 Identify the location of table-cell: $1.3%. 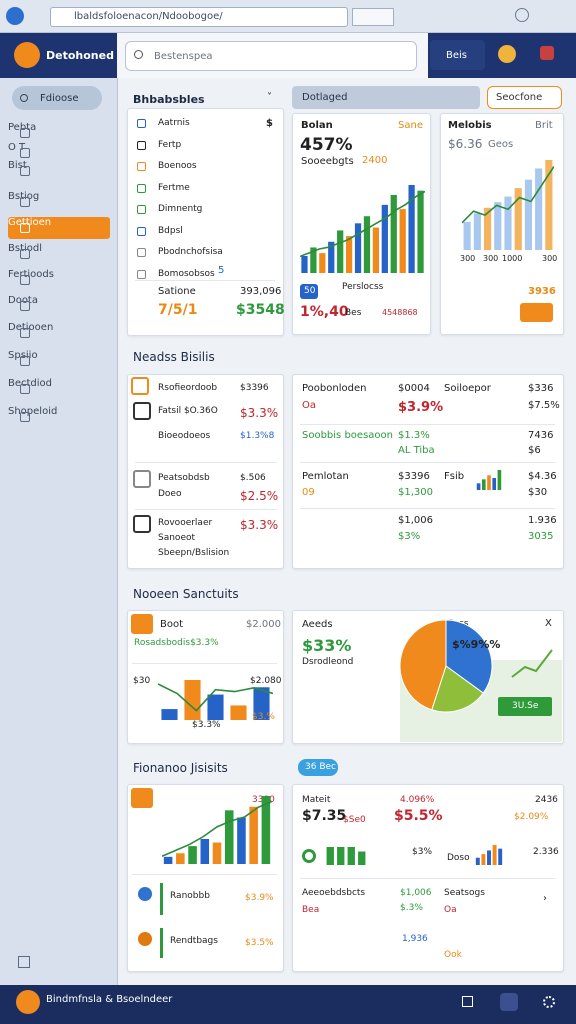
(414, 435).